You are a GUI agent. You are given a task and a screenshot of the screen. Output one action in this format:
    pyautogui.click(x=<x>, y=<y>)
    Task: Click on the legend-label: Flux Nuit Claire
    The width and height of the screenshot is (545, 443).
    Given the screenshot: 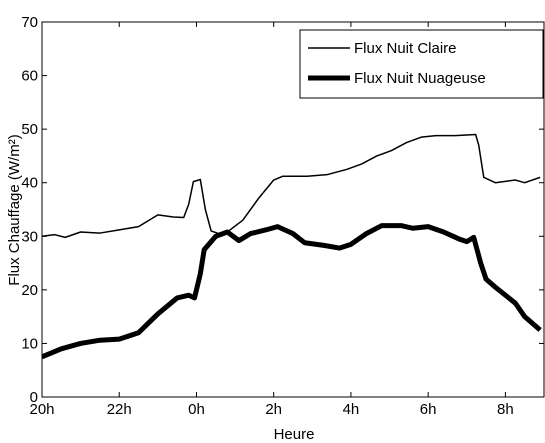 What is the action you would take?
    pyautogui.click(x=405, y=48)
    